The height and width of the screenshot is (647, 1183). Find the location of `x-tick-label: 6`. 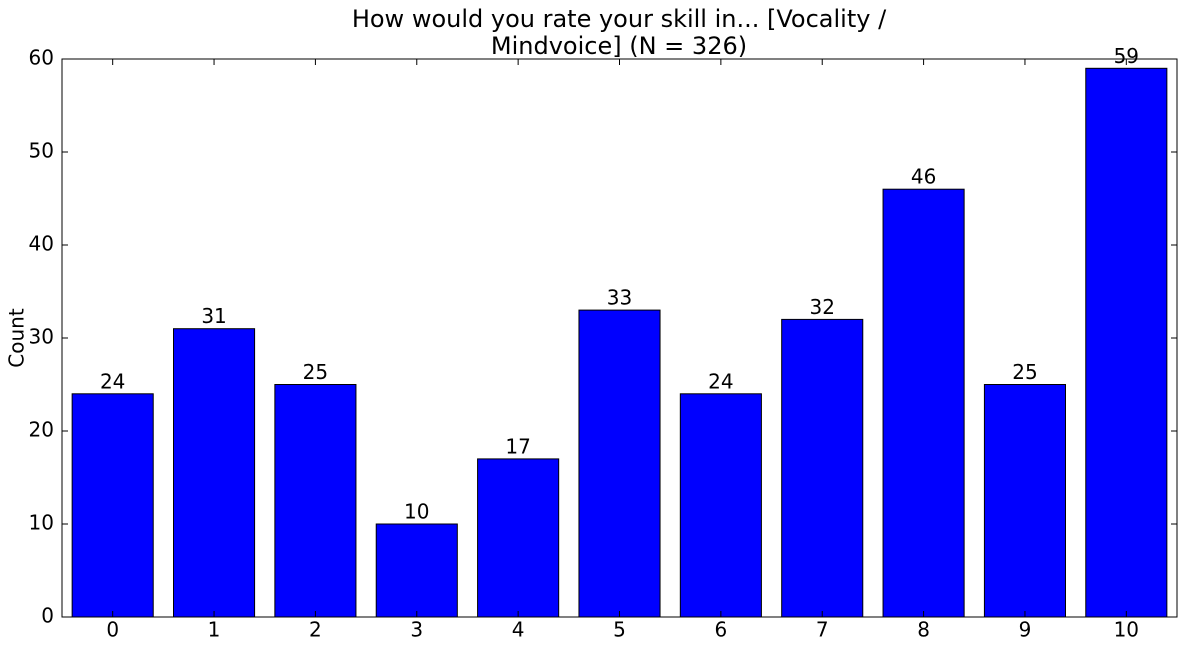

x-tick-label: 6 is located at coordinates (720, 630).